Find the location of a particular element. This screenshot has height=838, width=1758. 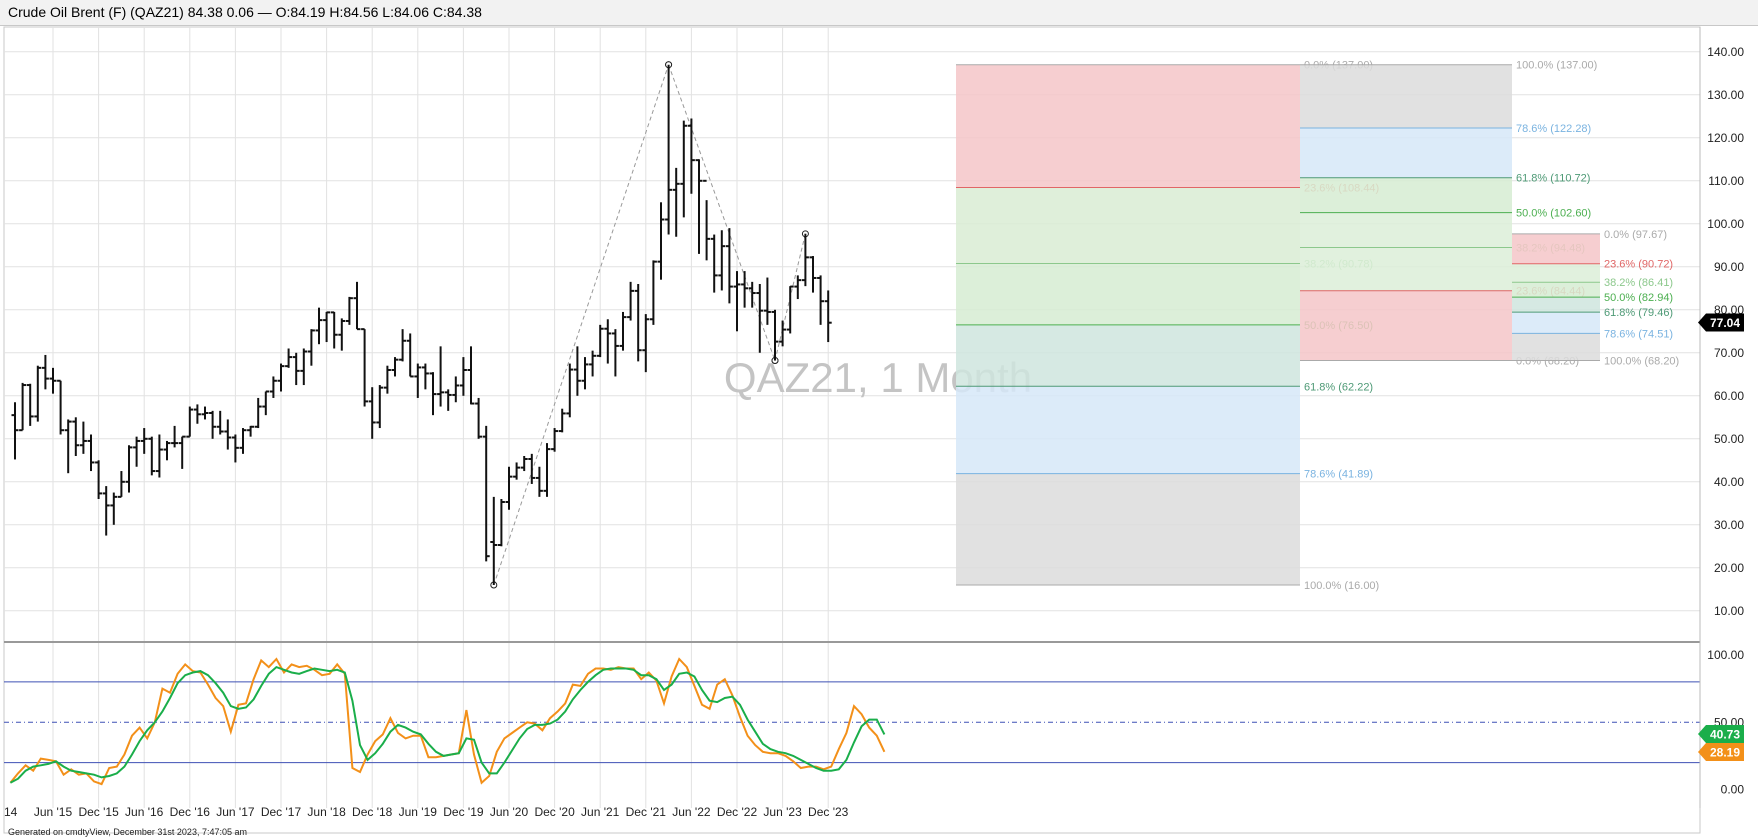

oscillator-line-green is located at coordinates (447, 724).